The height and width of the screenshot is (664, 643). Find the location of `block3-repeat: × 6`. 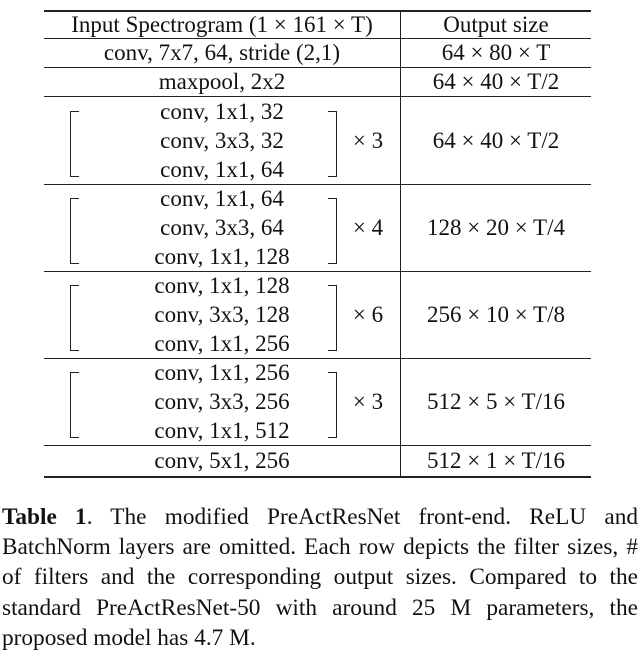

block3-repeat: × 6 is located at coordinates (368, 314).